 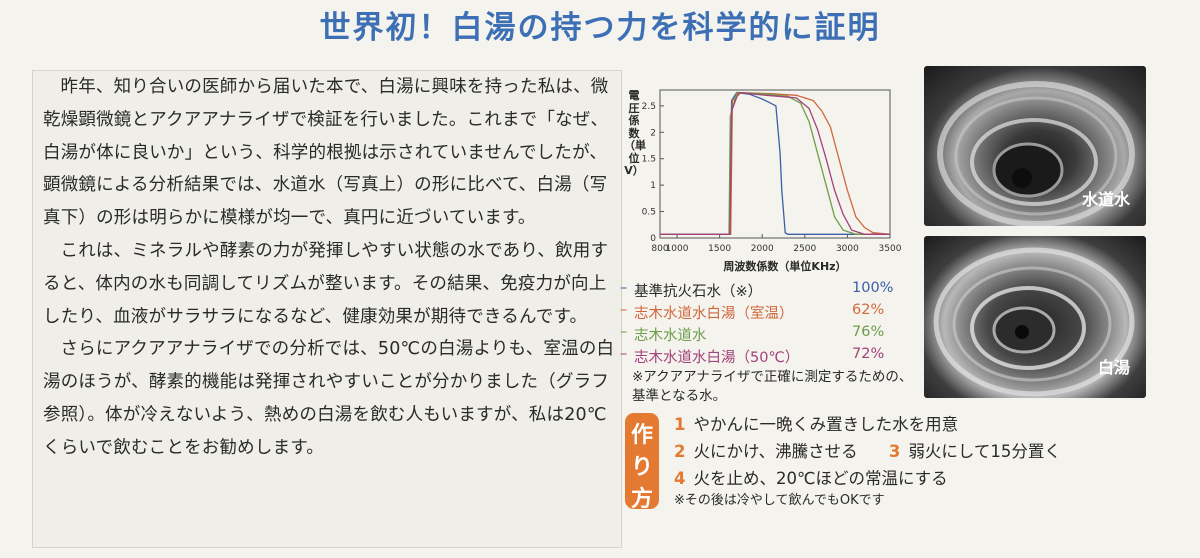 What do you see at coordinates (1105, 199) in the screenshot?
I see `photo-caption-top: 水道水` at bounding box center [1105, 199].